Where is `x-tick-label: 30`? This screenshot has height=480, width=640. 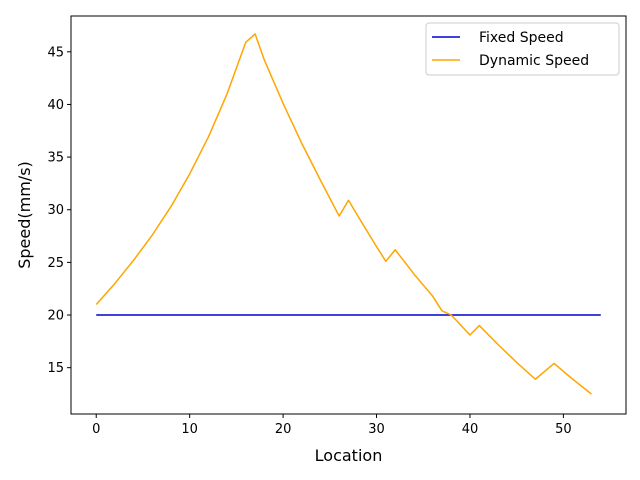
x-tick-label: 30 is located at coordinates (376, 429).